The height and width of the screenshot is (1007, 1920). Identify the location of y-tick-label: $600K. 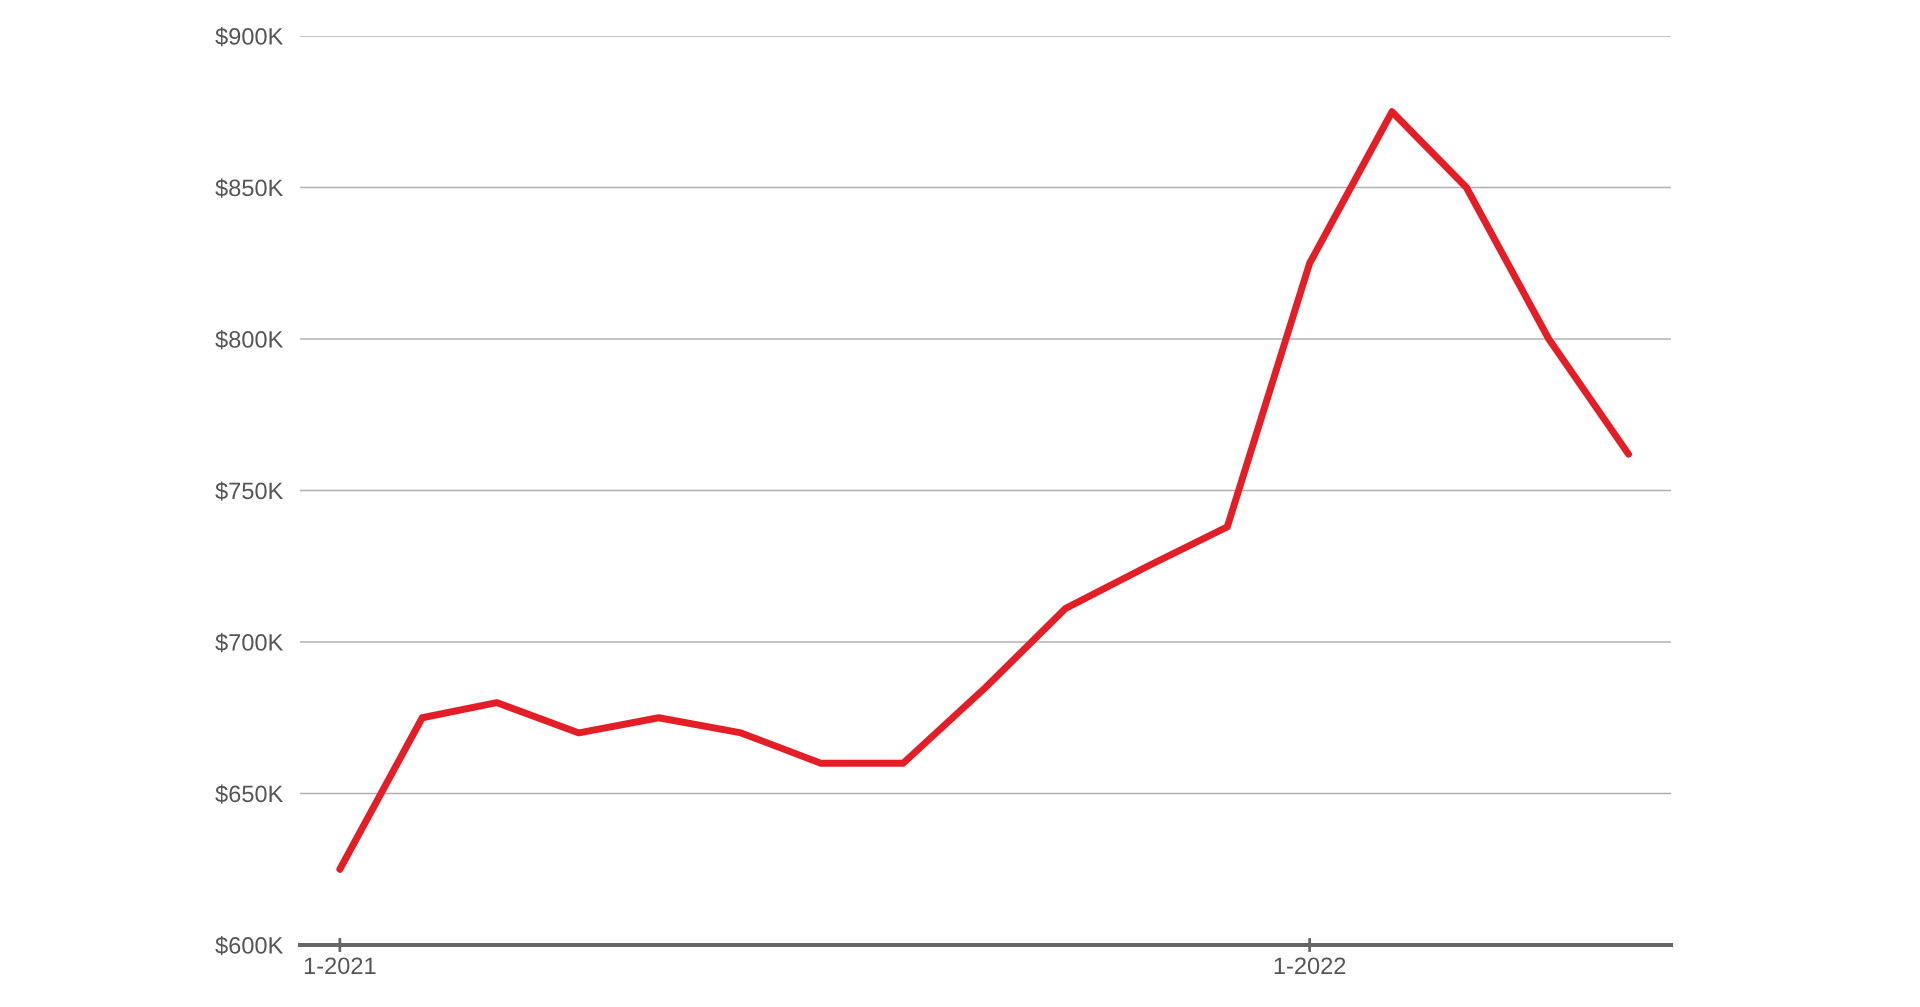
(249, 946).